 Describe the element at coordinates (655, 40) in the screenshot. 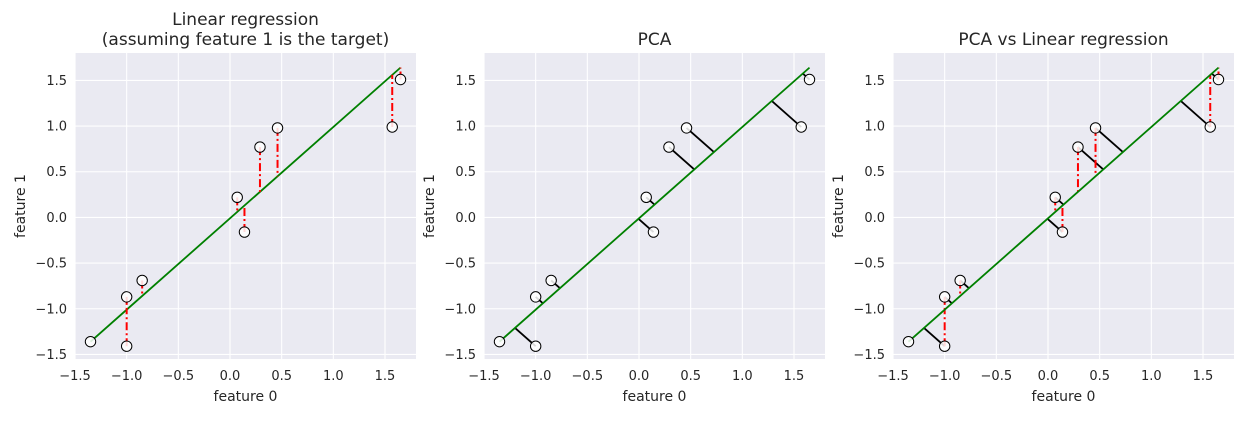

I see `panel-title: PCA` at that location.